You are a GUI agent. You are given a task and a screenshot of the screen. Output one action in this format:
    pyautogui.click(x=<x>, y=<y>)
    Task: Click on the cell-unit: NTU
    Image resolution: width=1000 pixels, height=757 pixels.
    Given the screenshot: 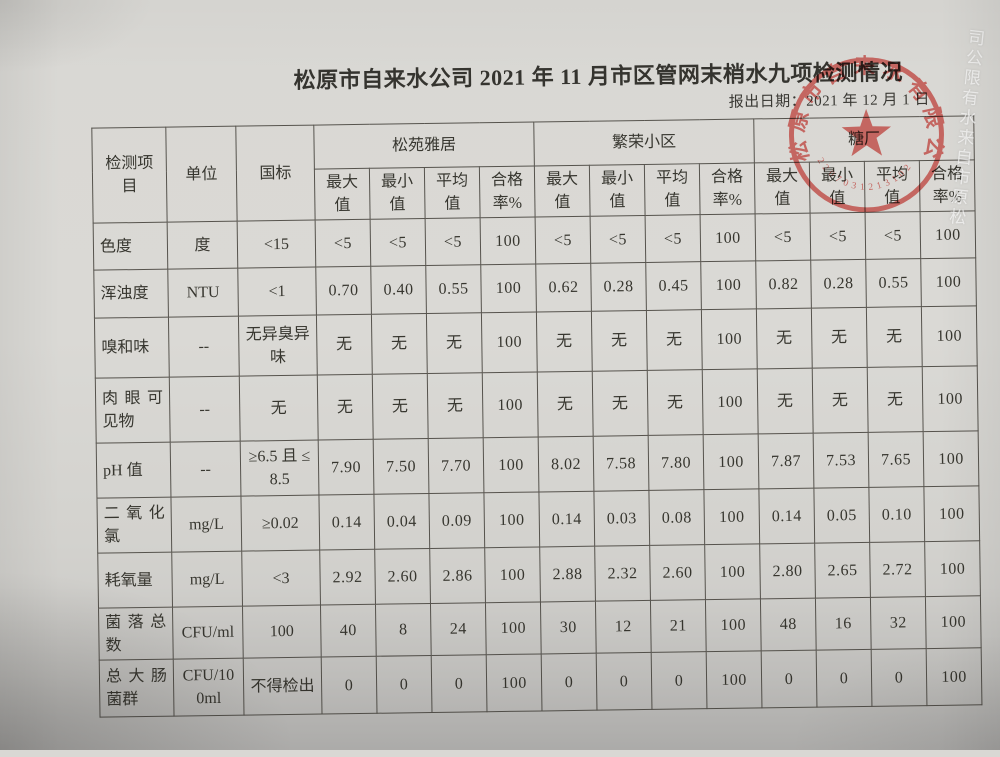 What is the action you would take?
    pyautogui.click(x=203, y=293)
    